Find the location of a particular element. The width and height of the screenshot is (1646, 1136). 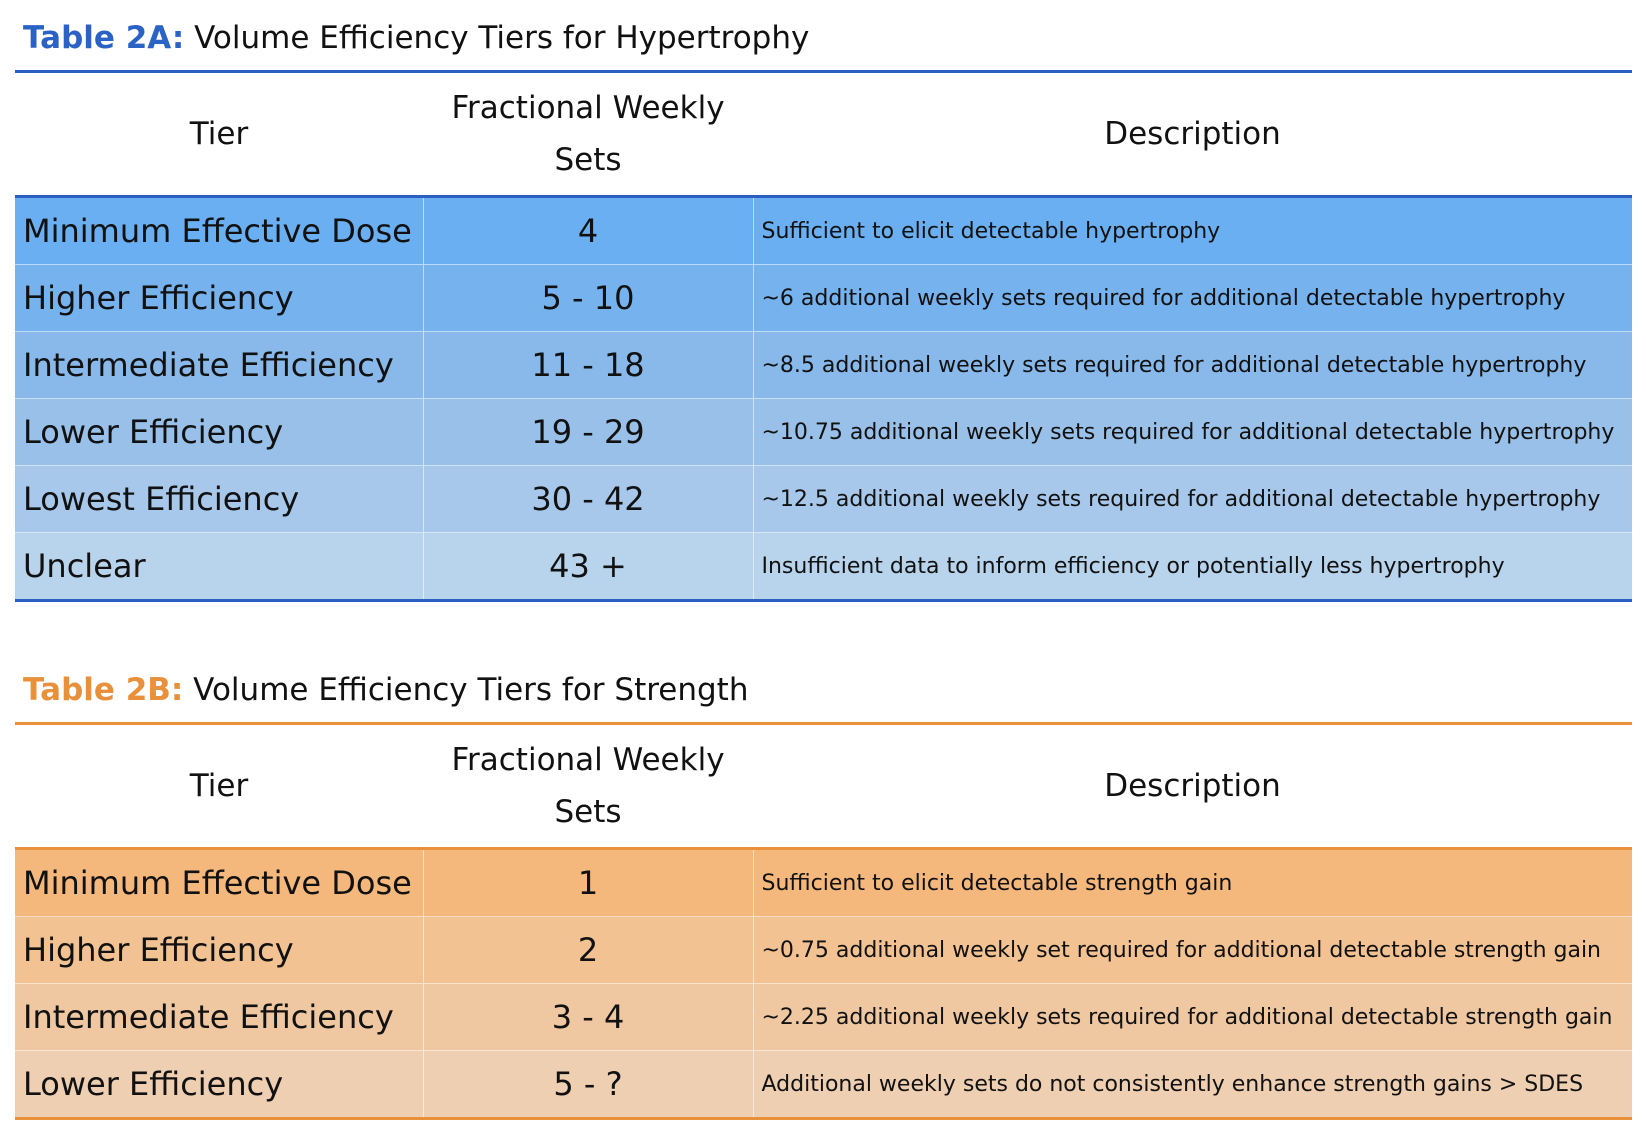

table-2b-title: Volume Efficiency Tiers for Strength is located at coordinates (466, 690).